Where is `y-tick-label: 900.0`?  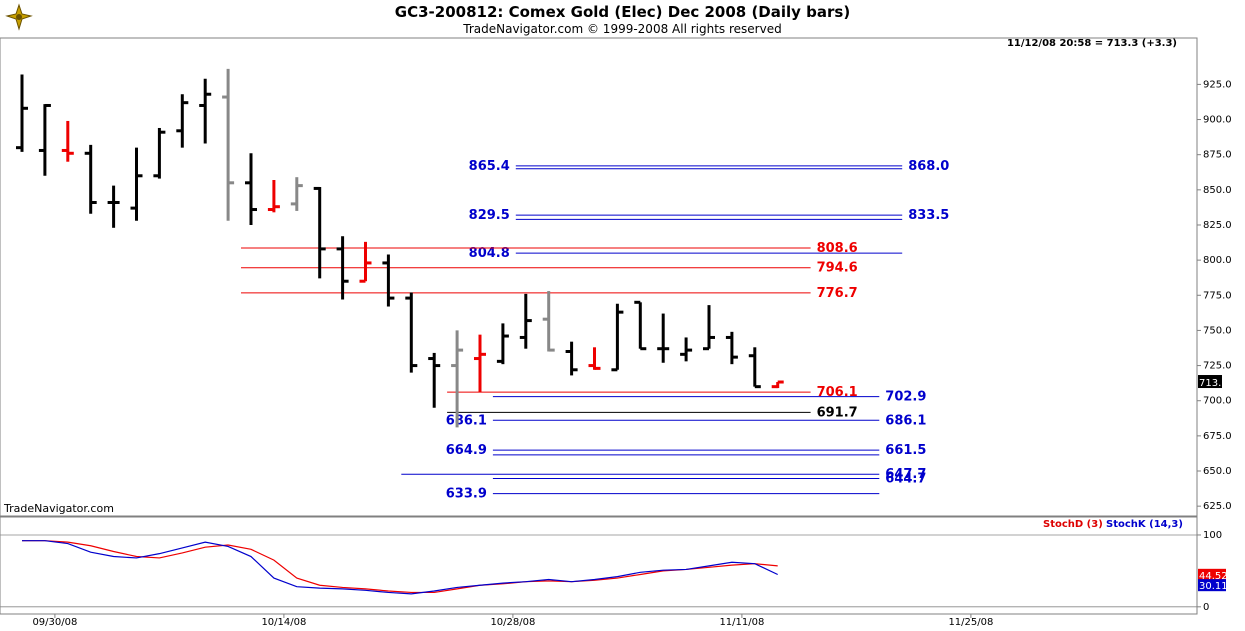
y-tick-label: 900.0 is located at coordinates (1217, 120).